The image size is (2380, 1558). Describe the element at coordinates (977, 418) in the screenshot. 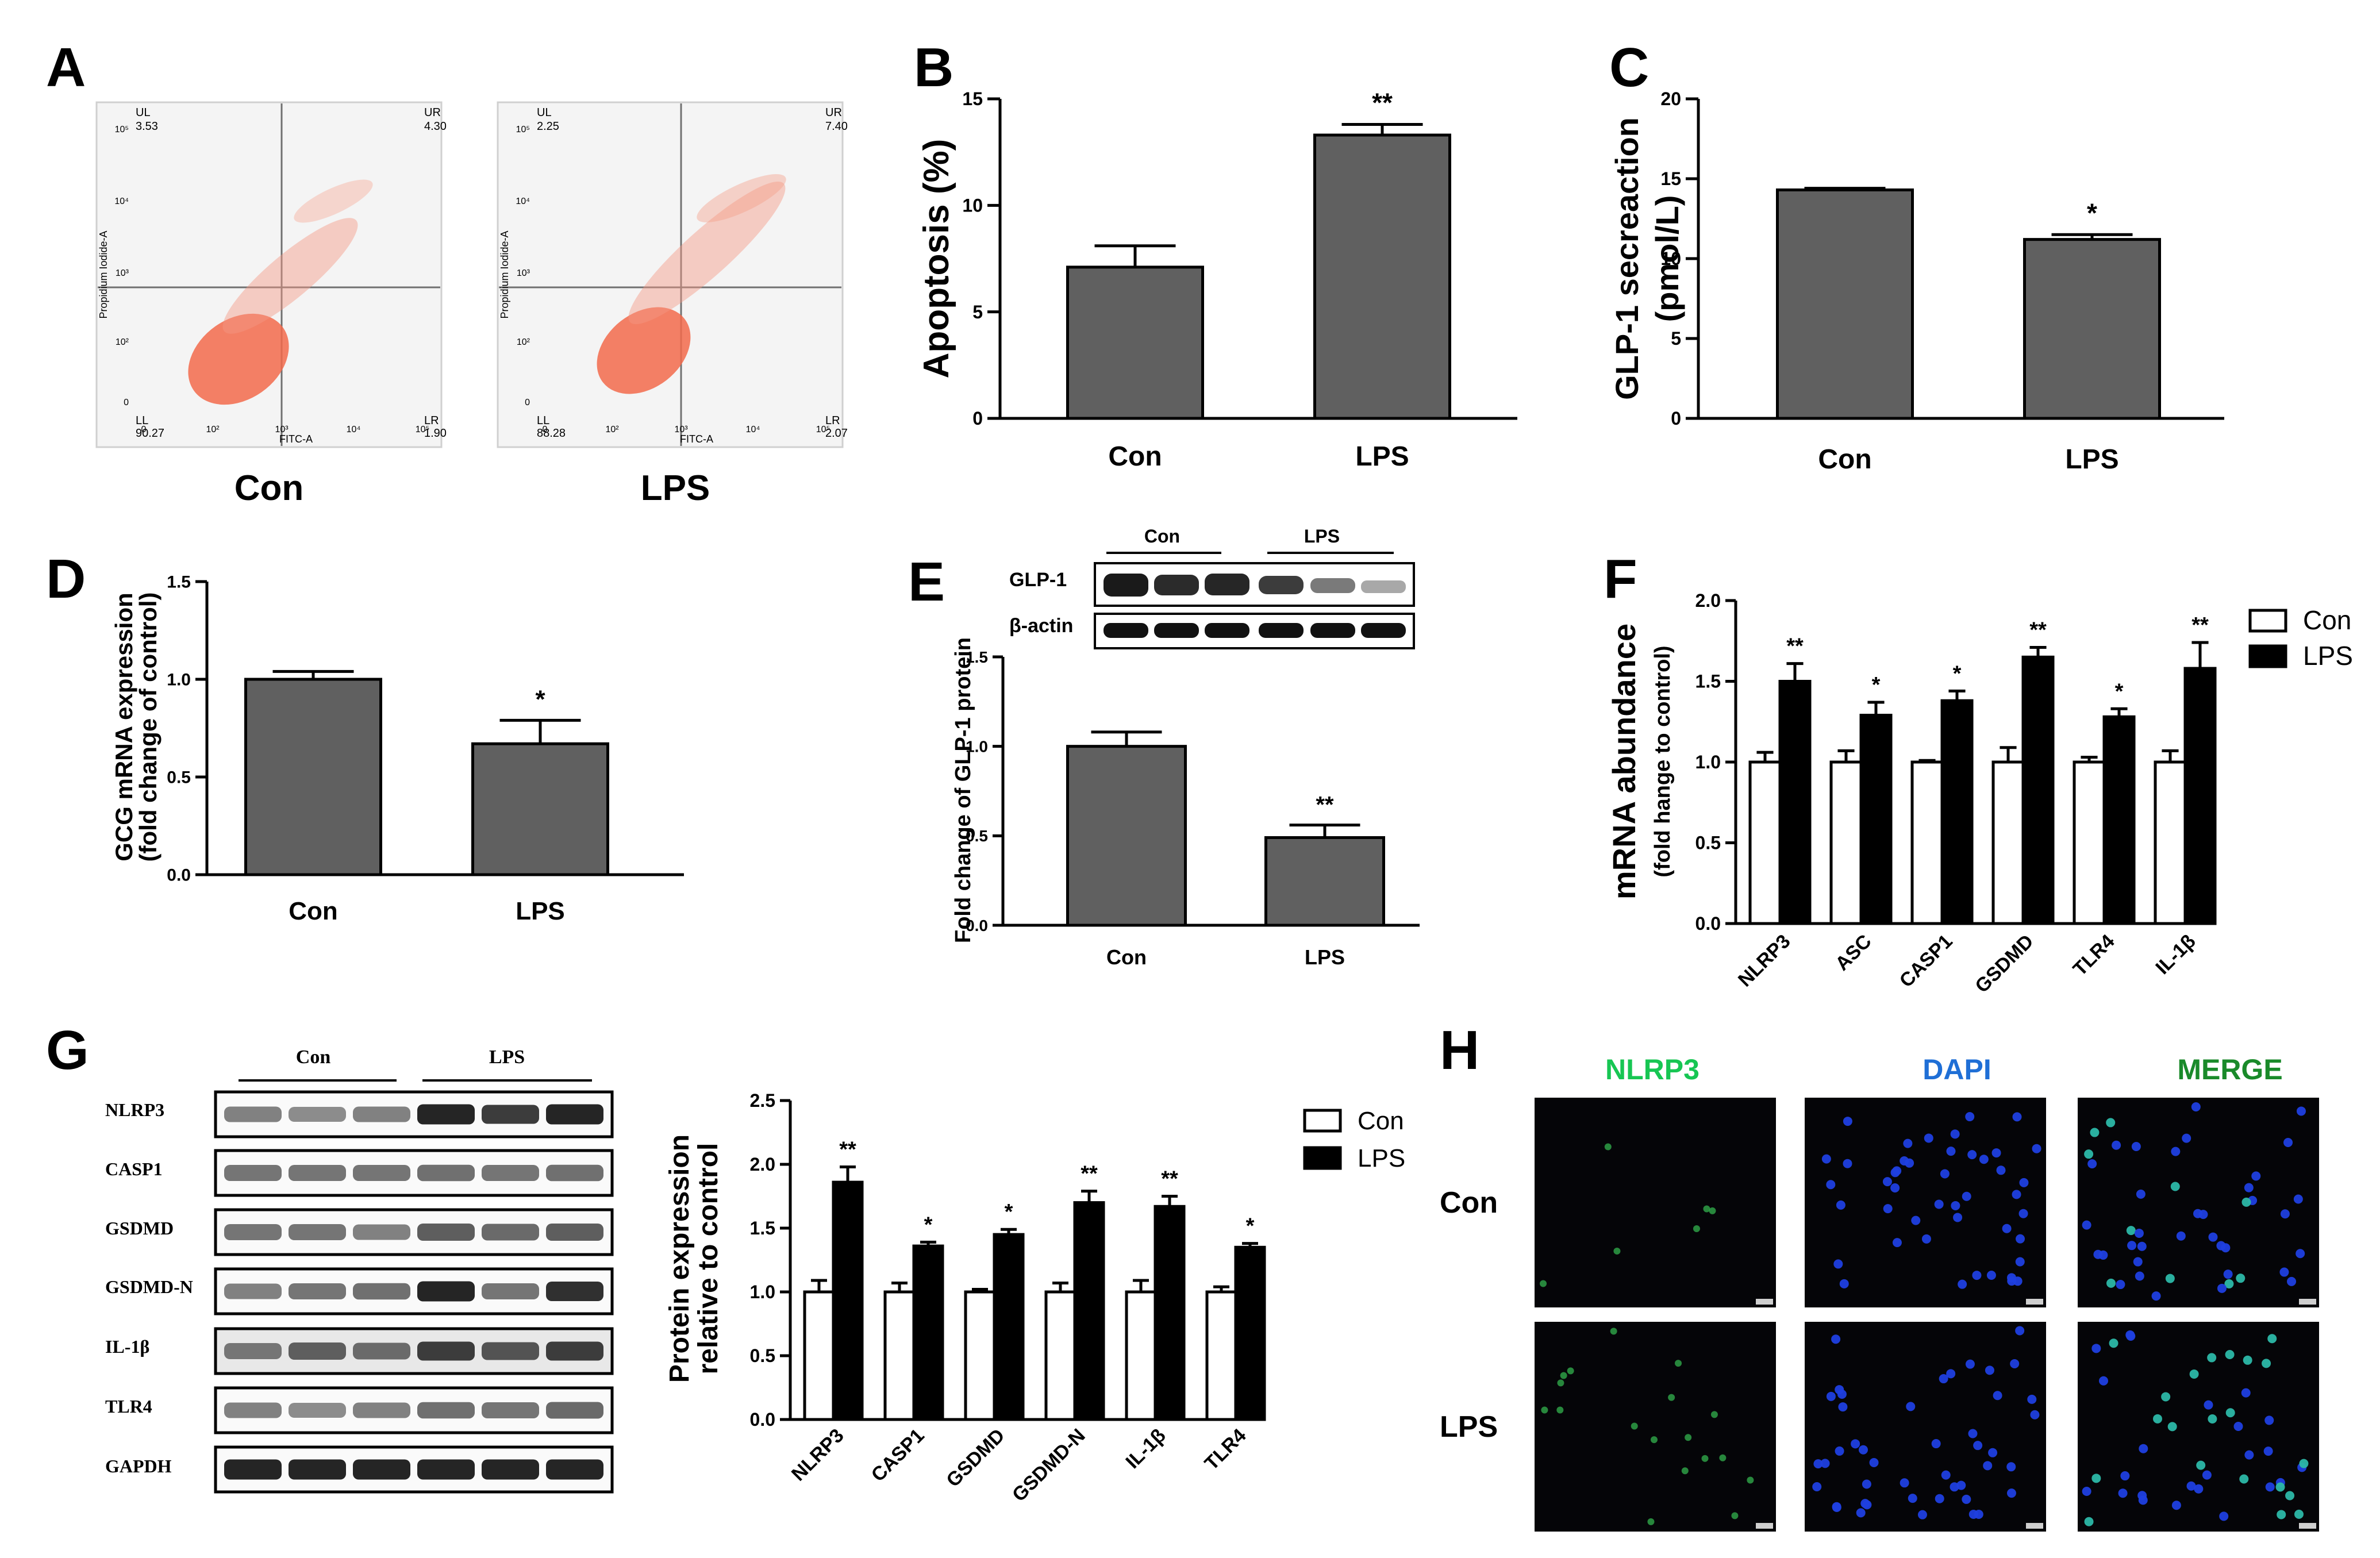

I see `y-tick-label: 0` at that location.